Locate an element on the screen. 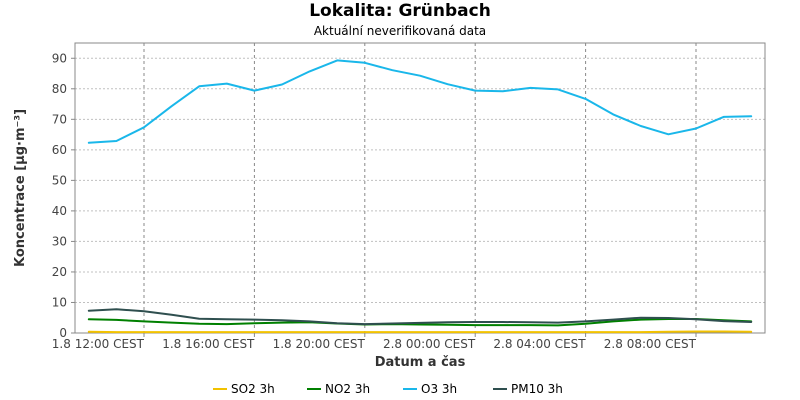 The height and width of the screenshot is (400, 800). y-tick-label: 30 is located at coordinates (59, 241).